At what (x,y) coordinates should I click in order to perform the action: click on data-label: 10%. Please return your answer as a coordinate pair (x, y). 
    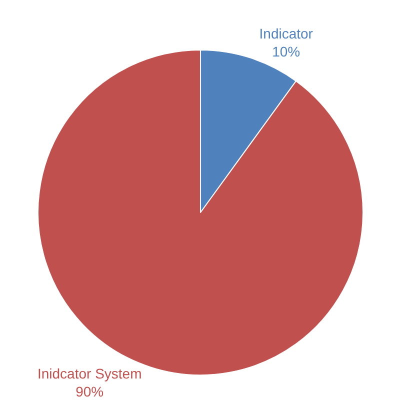
    Looking at the image, I should click on (286, 52).